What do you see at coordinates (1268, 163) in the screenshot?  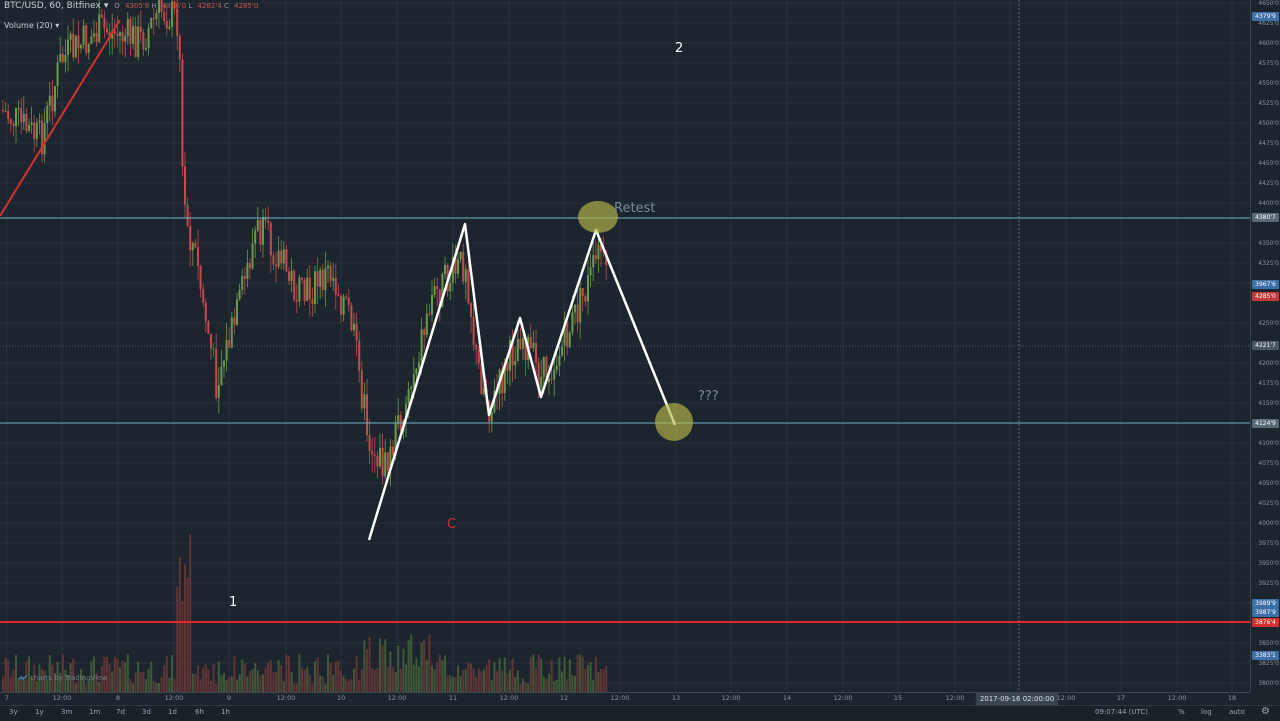 I see `price-tick-label: 4450'0` at bounding box center [1268, 163].